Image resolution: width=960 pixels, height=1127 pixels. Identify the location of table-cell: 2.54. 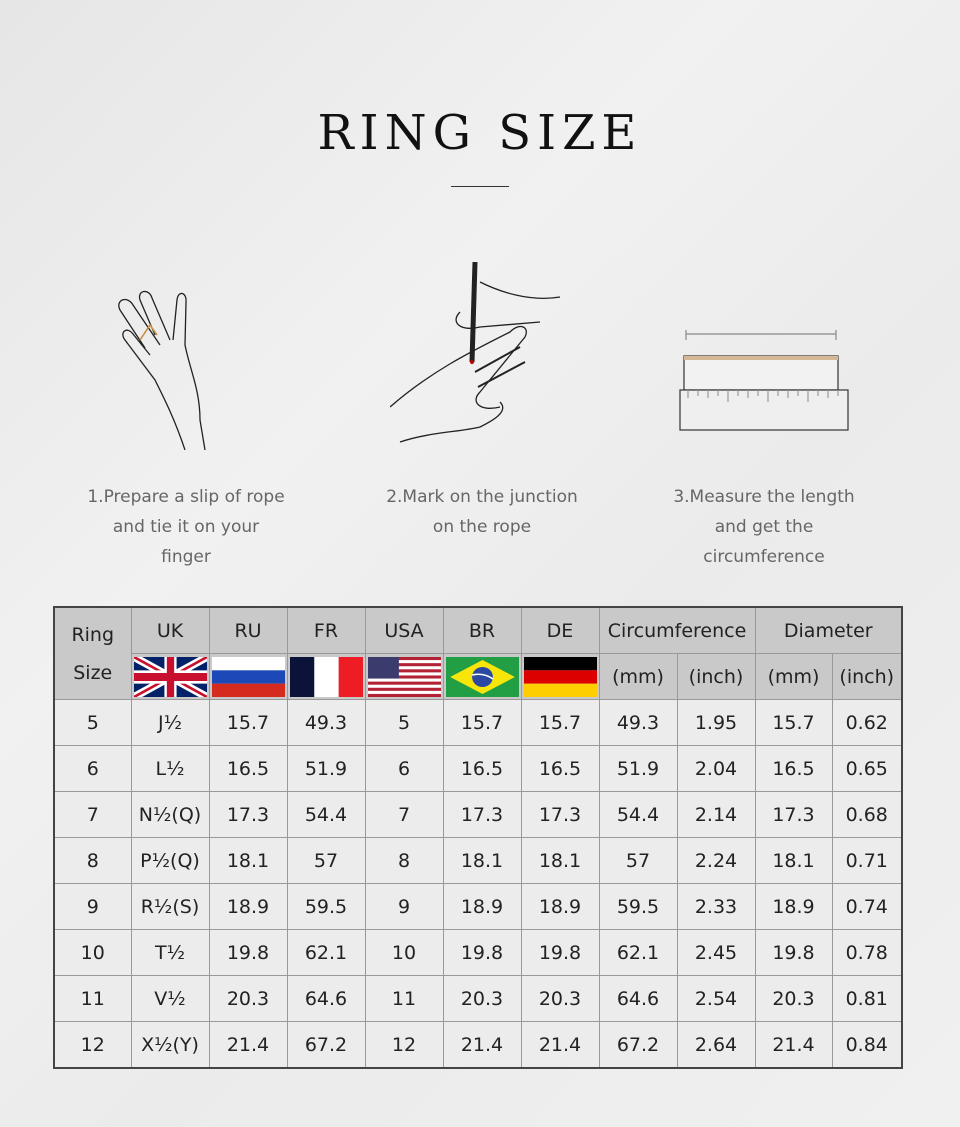
(716, 998).